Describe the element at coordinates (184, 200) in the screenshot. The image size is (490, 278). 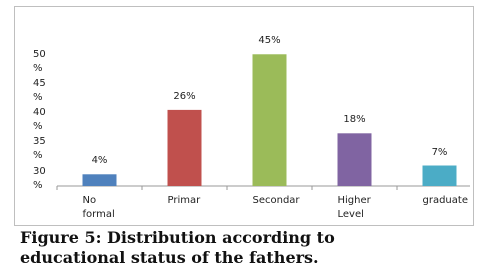
I see `x-tick-label: Primar` at that location.